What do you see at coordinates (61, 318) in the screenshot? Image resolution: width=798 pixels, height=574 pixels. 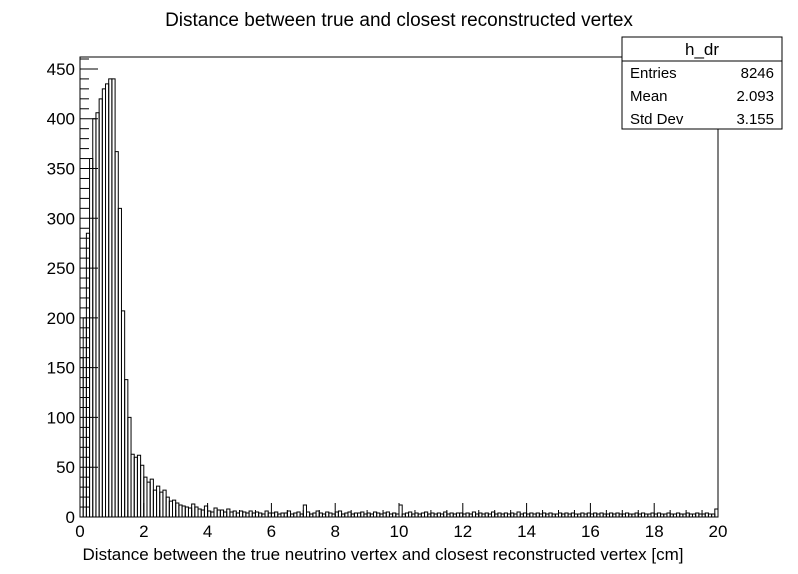 I see `y-tick-label: 200` at bounding box center [61, 318].